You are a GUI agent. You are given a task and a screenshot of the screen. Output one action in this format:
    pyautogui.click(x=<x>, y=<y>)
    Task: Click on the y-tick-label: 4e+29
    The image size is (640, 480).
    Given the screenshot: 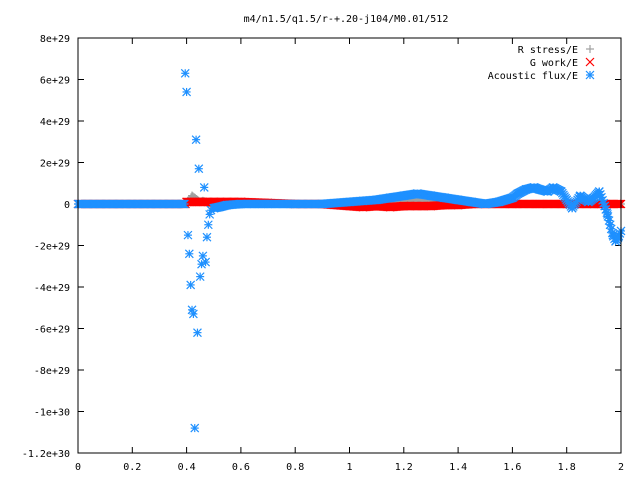 What is the action you would take?
    pyautogui.click(x=55, y=122)
    